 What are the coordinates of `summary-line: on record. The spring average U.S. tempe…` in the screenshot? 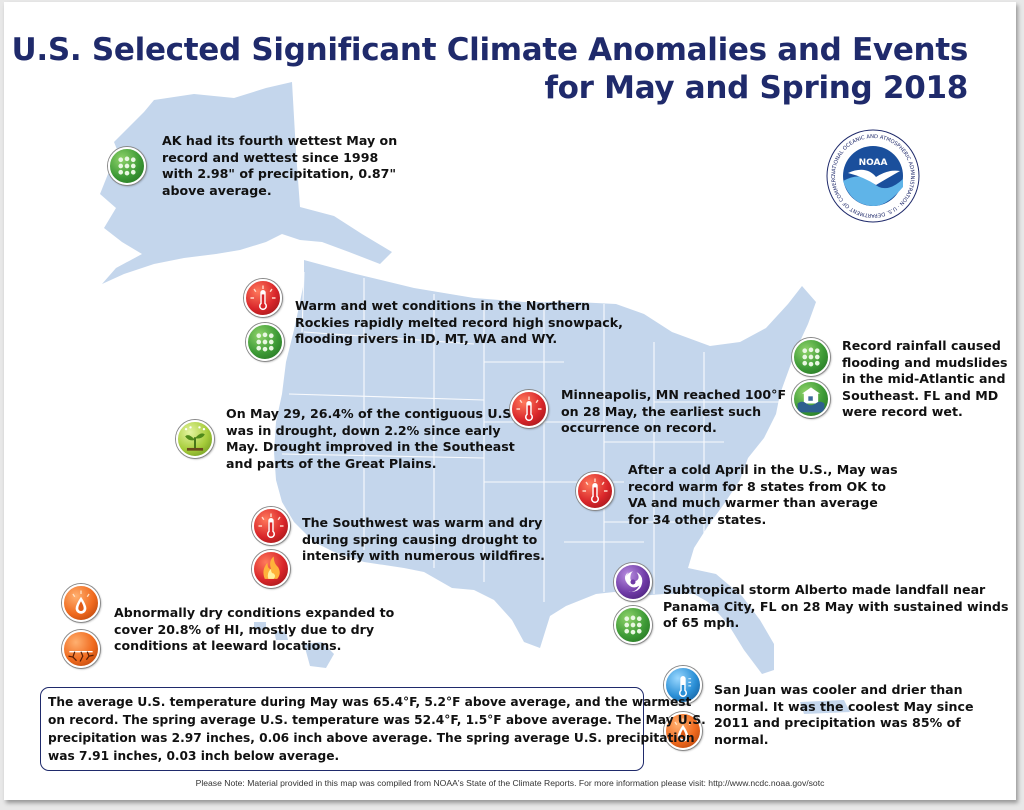 It's located at (377, 720).